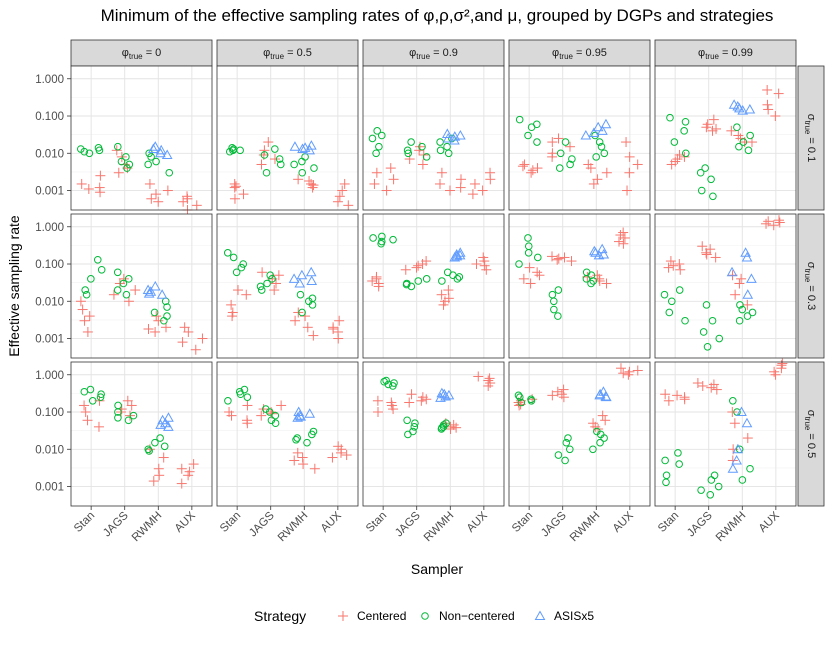 This screenshot has height=648, width=830. Describe the element at coordinates (116, 524) in the screenshot. I see `x-tick-label: JAGS` at that location.